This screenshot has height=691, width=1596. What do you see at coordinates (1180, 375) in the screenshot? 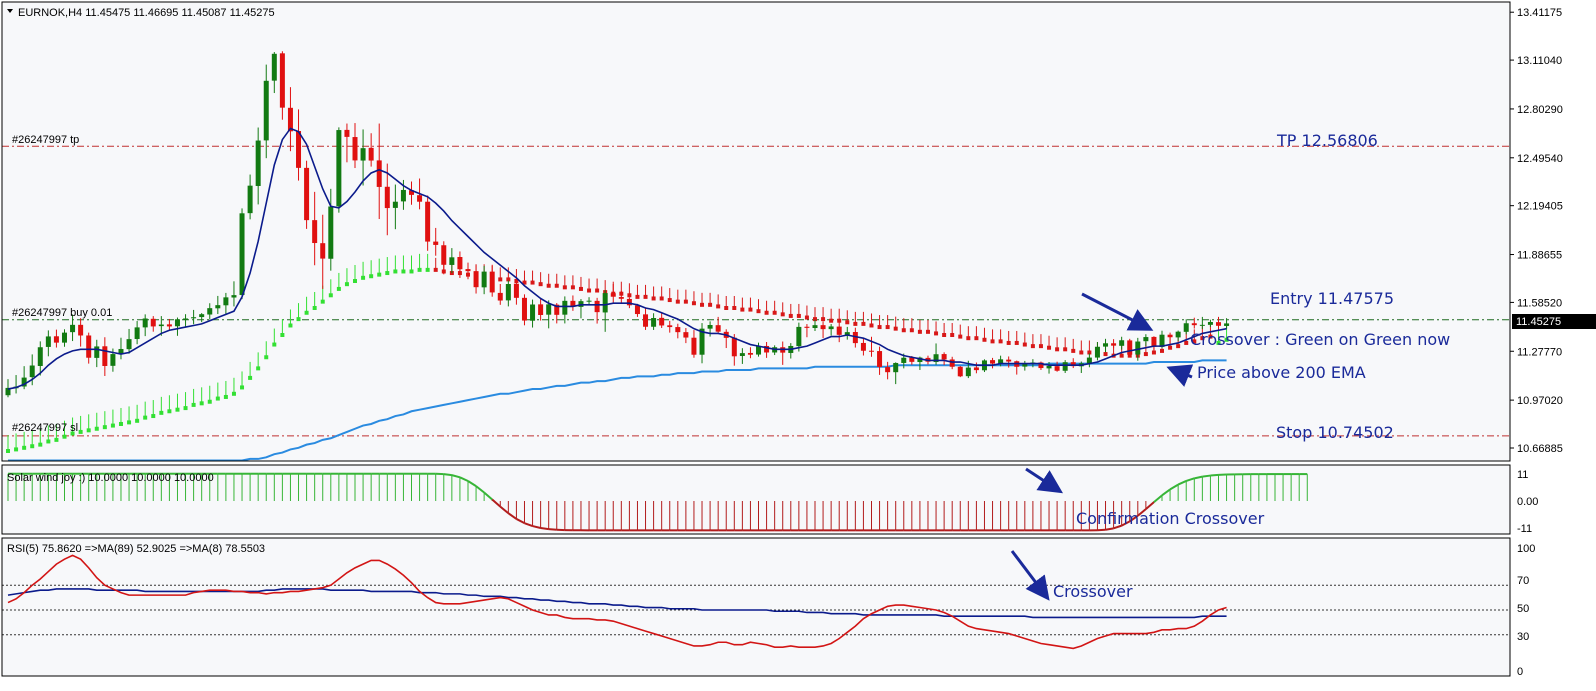
I see `ema-arrow-icon` at bounding box center [1180, 375].